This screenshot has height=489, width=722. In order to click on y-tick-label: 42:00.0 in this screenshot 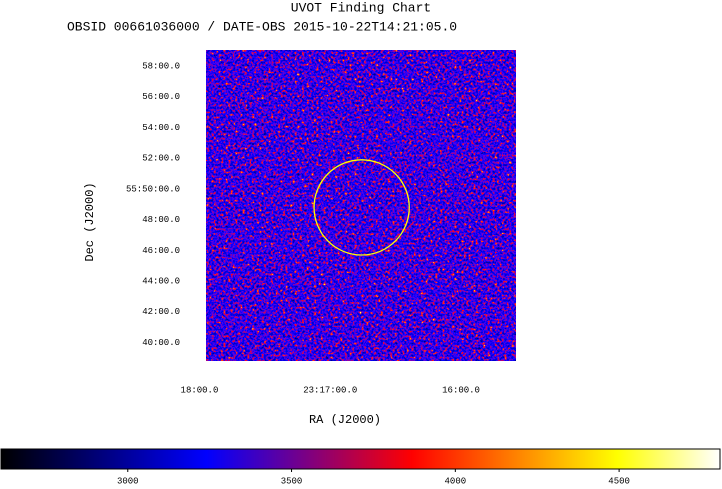, I will do `click(161, 312)`.